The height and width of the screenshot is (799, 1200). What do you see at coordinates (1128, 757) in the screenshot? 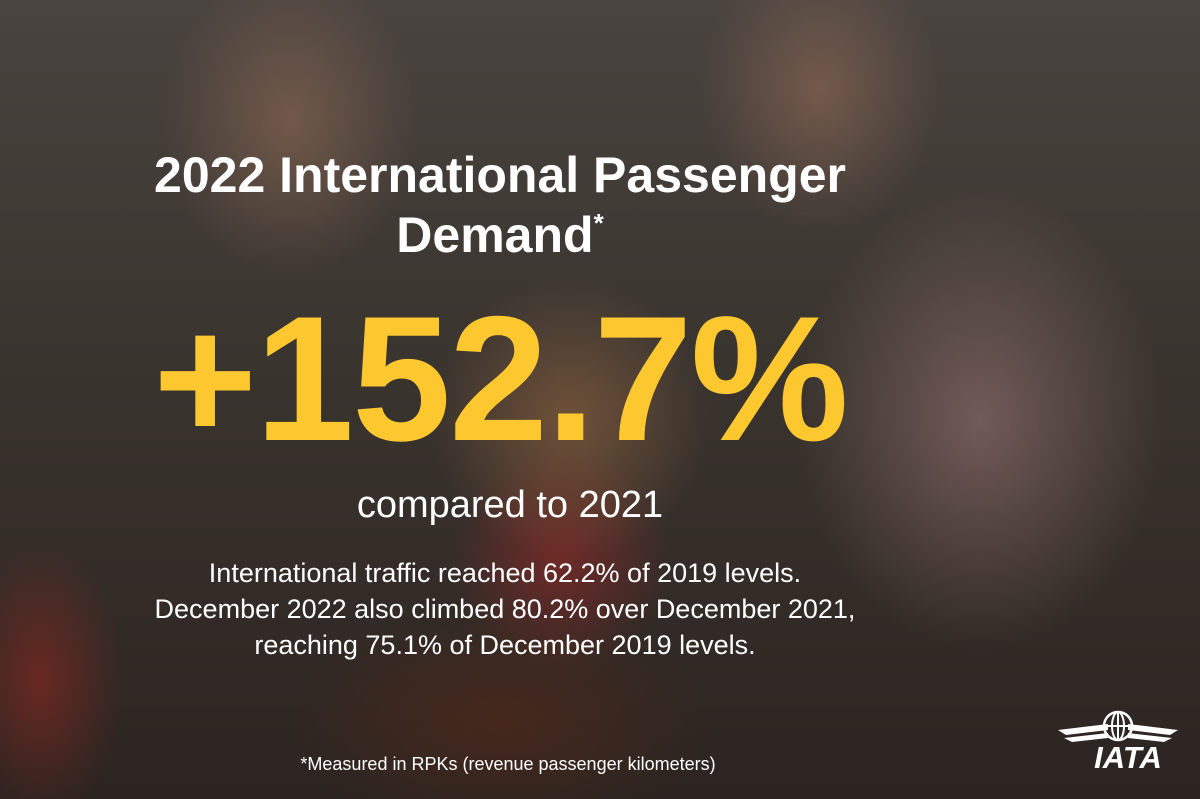
I see `logo-text: IATA` at bounding box center [1128, 757].